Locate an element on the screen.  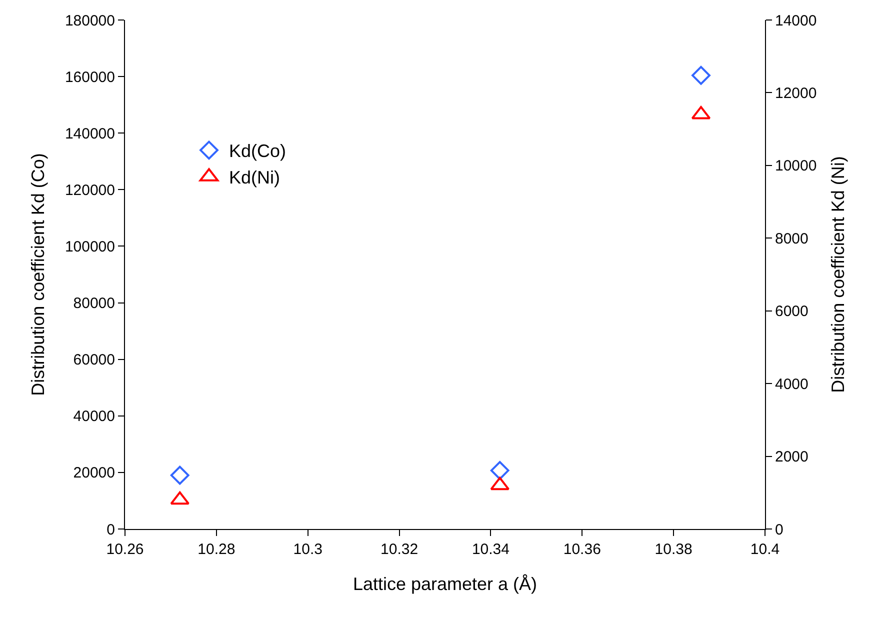
x-axis-title: Lattice parameter a (Å) is located at coordinates (445, 584).